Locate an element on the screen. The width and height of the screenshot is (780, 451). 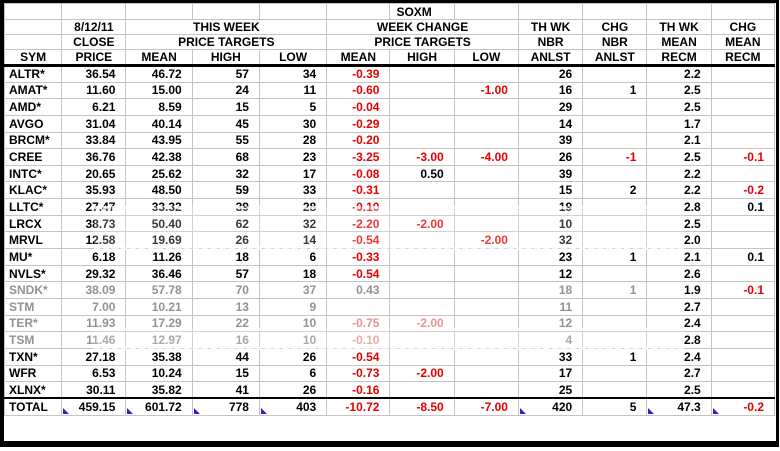
cell-low: 33 is located at coordinates (293, 190).